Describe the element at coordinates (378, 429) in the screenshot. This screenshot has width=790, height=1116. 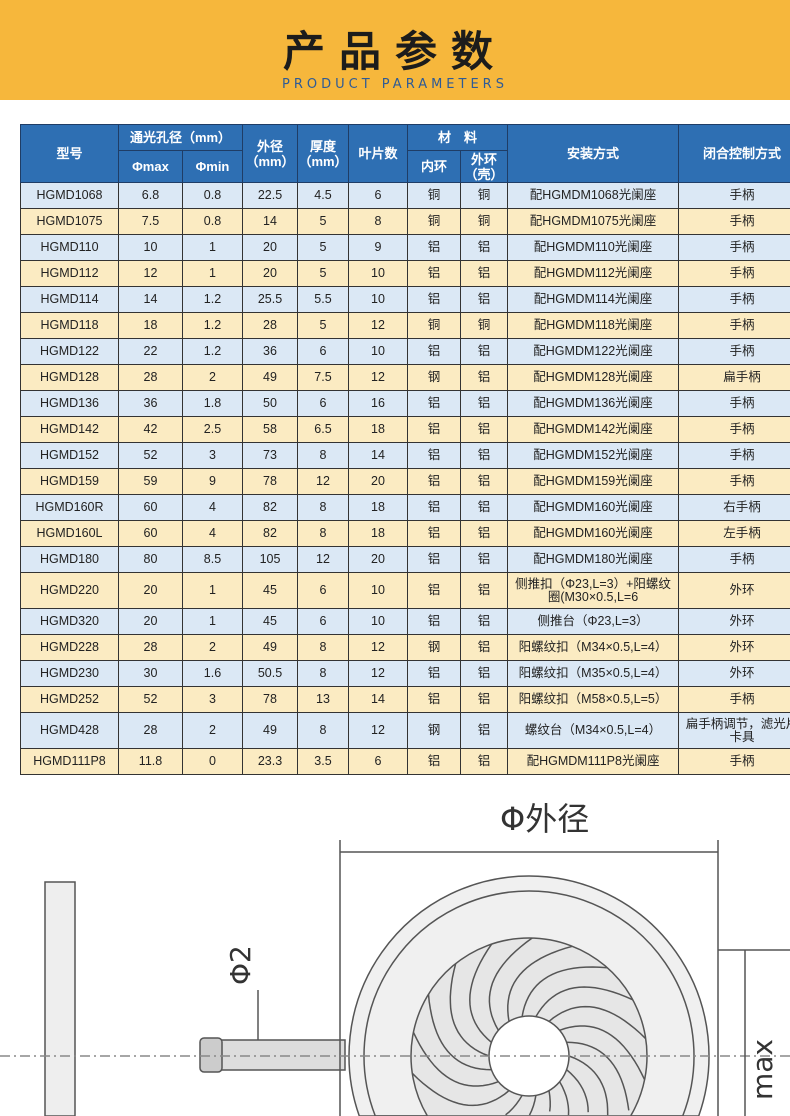
I see `cell-blades: 18` at that location.